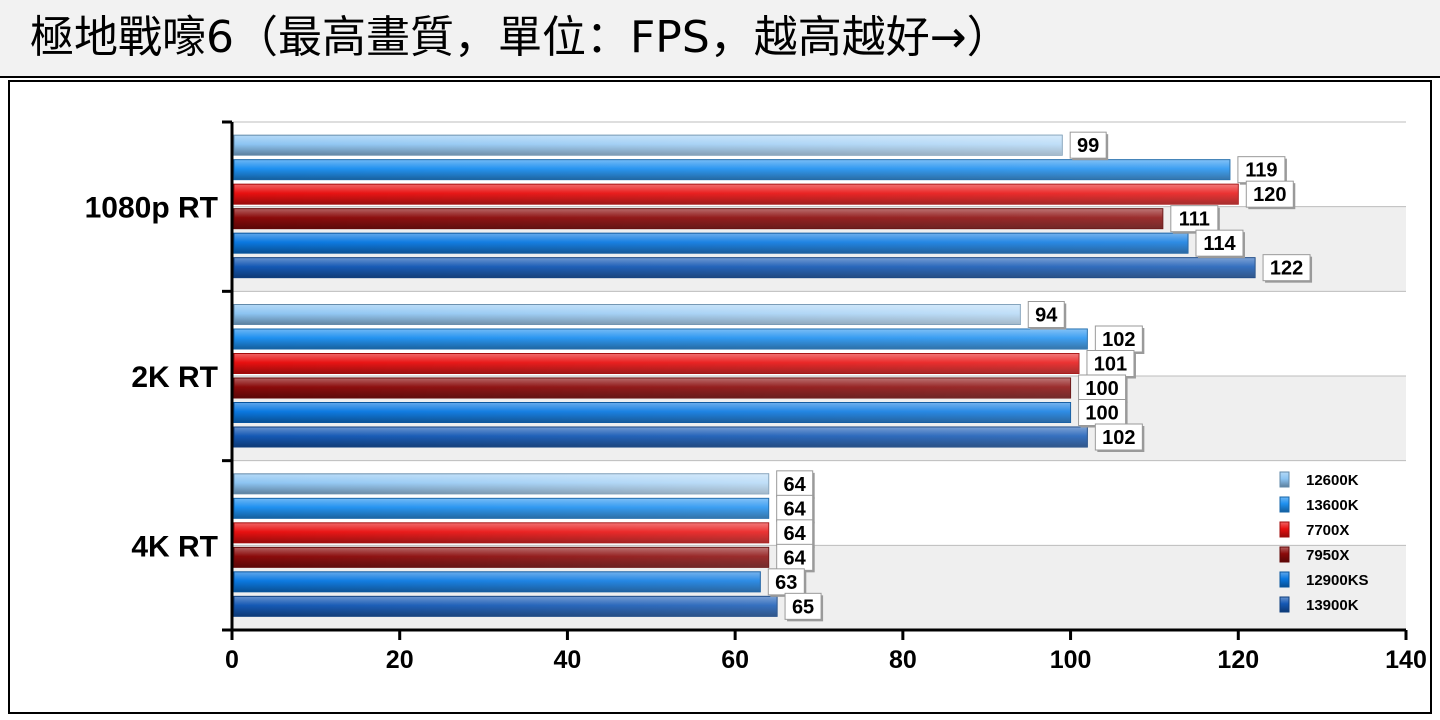  I want to click on x-tick-label: 120, so click(1238, 660).